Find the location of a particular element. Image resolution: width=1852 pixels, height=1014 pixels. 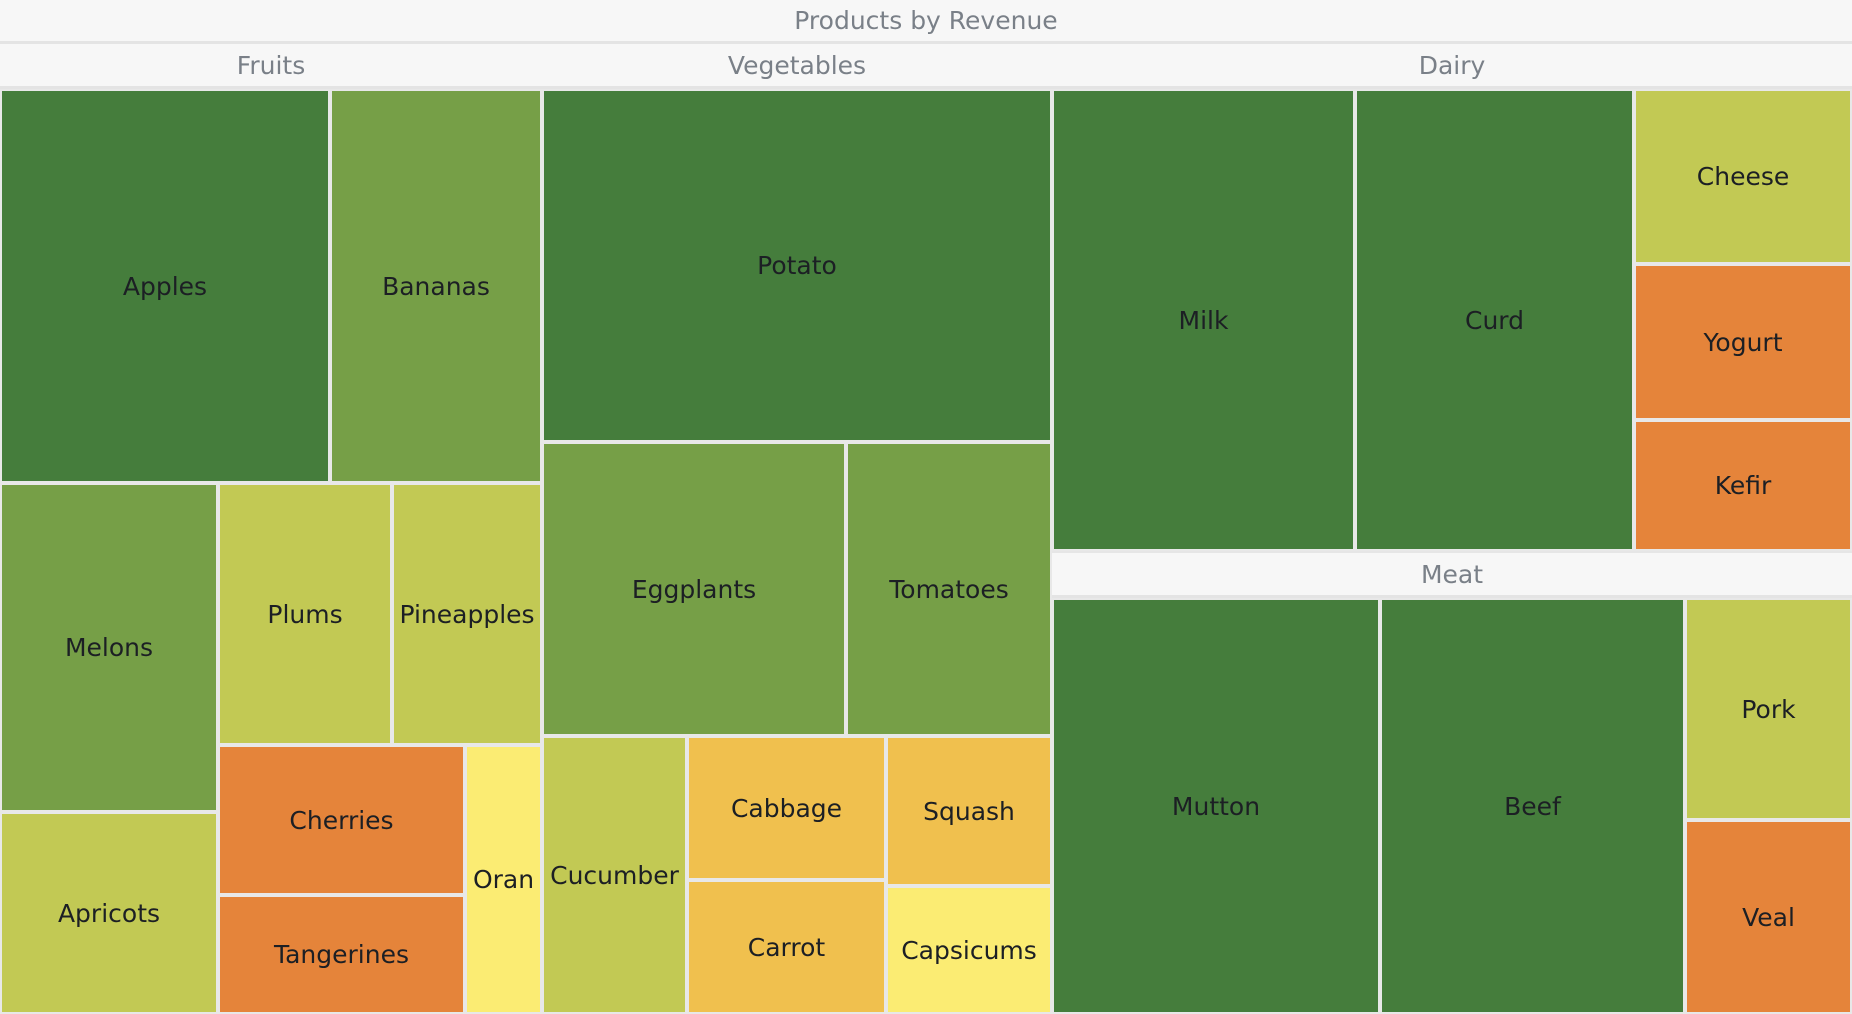

tile-cherries: Cherries is located at coordinates (341, 820).